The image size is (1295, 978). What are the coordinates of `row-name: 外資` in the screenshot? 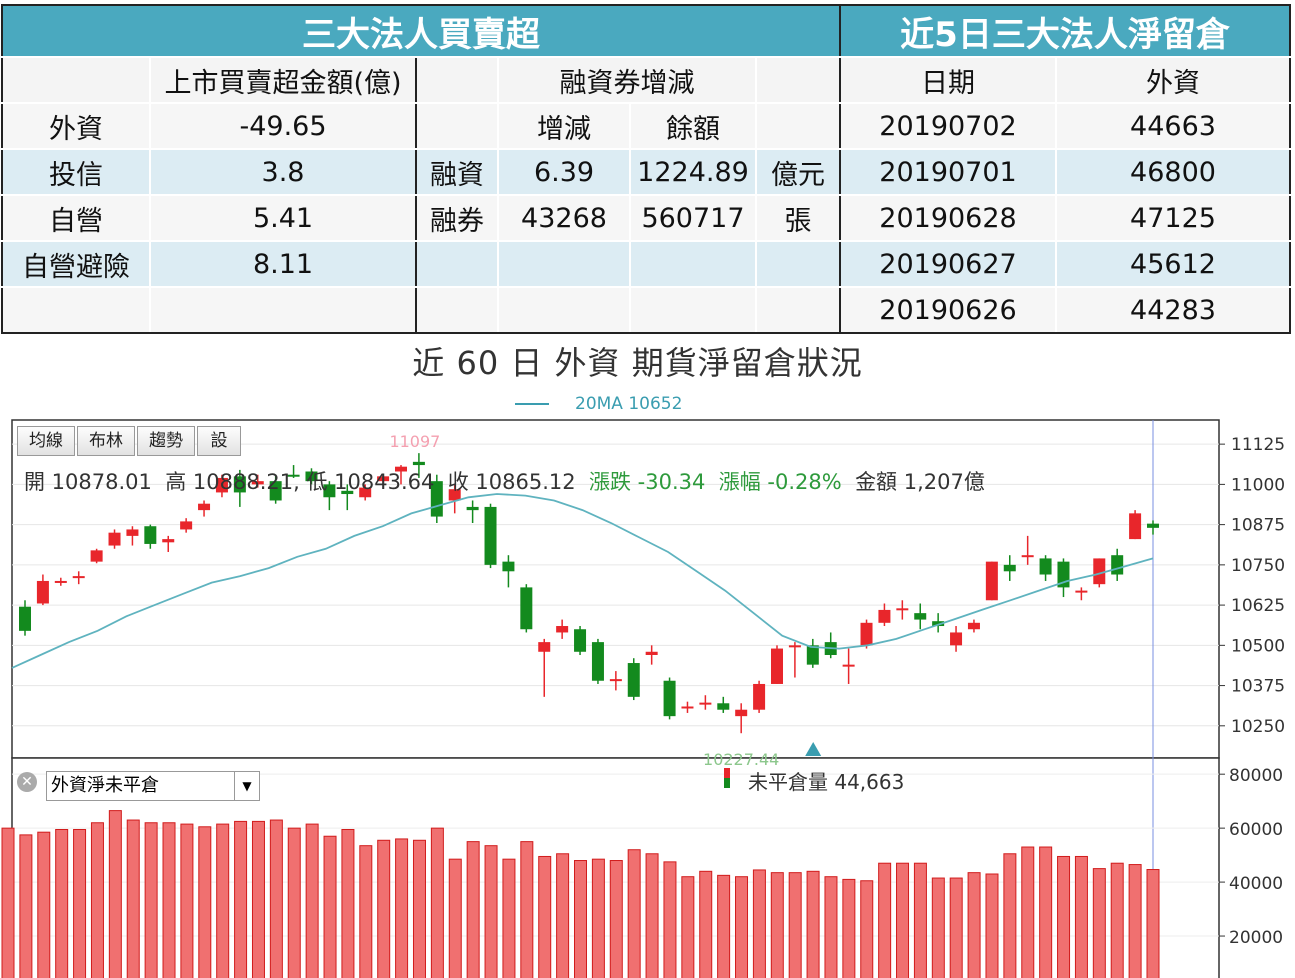 It's located at (76, 126).